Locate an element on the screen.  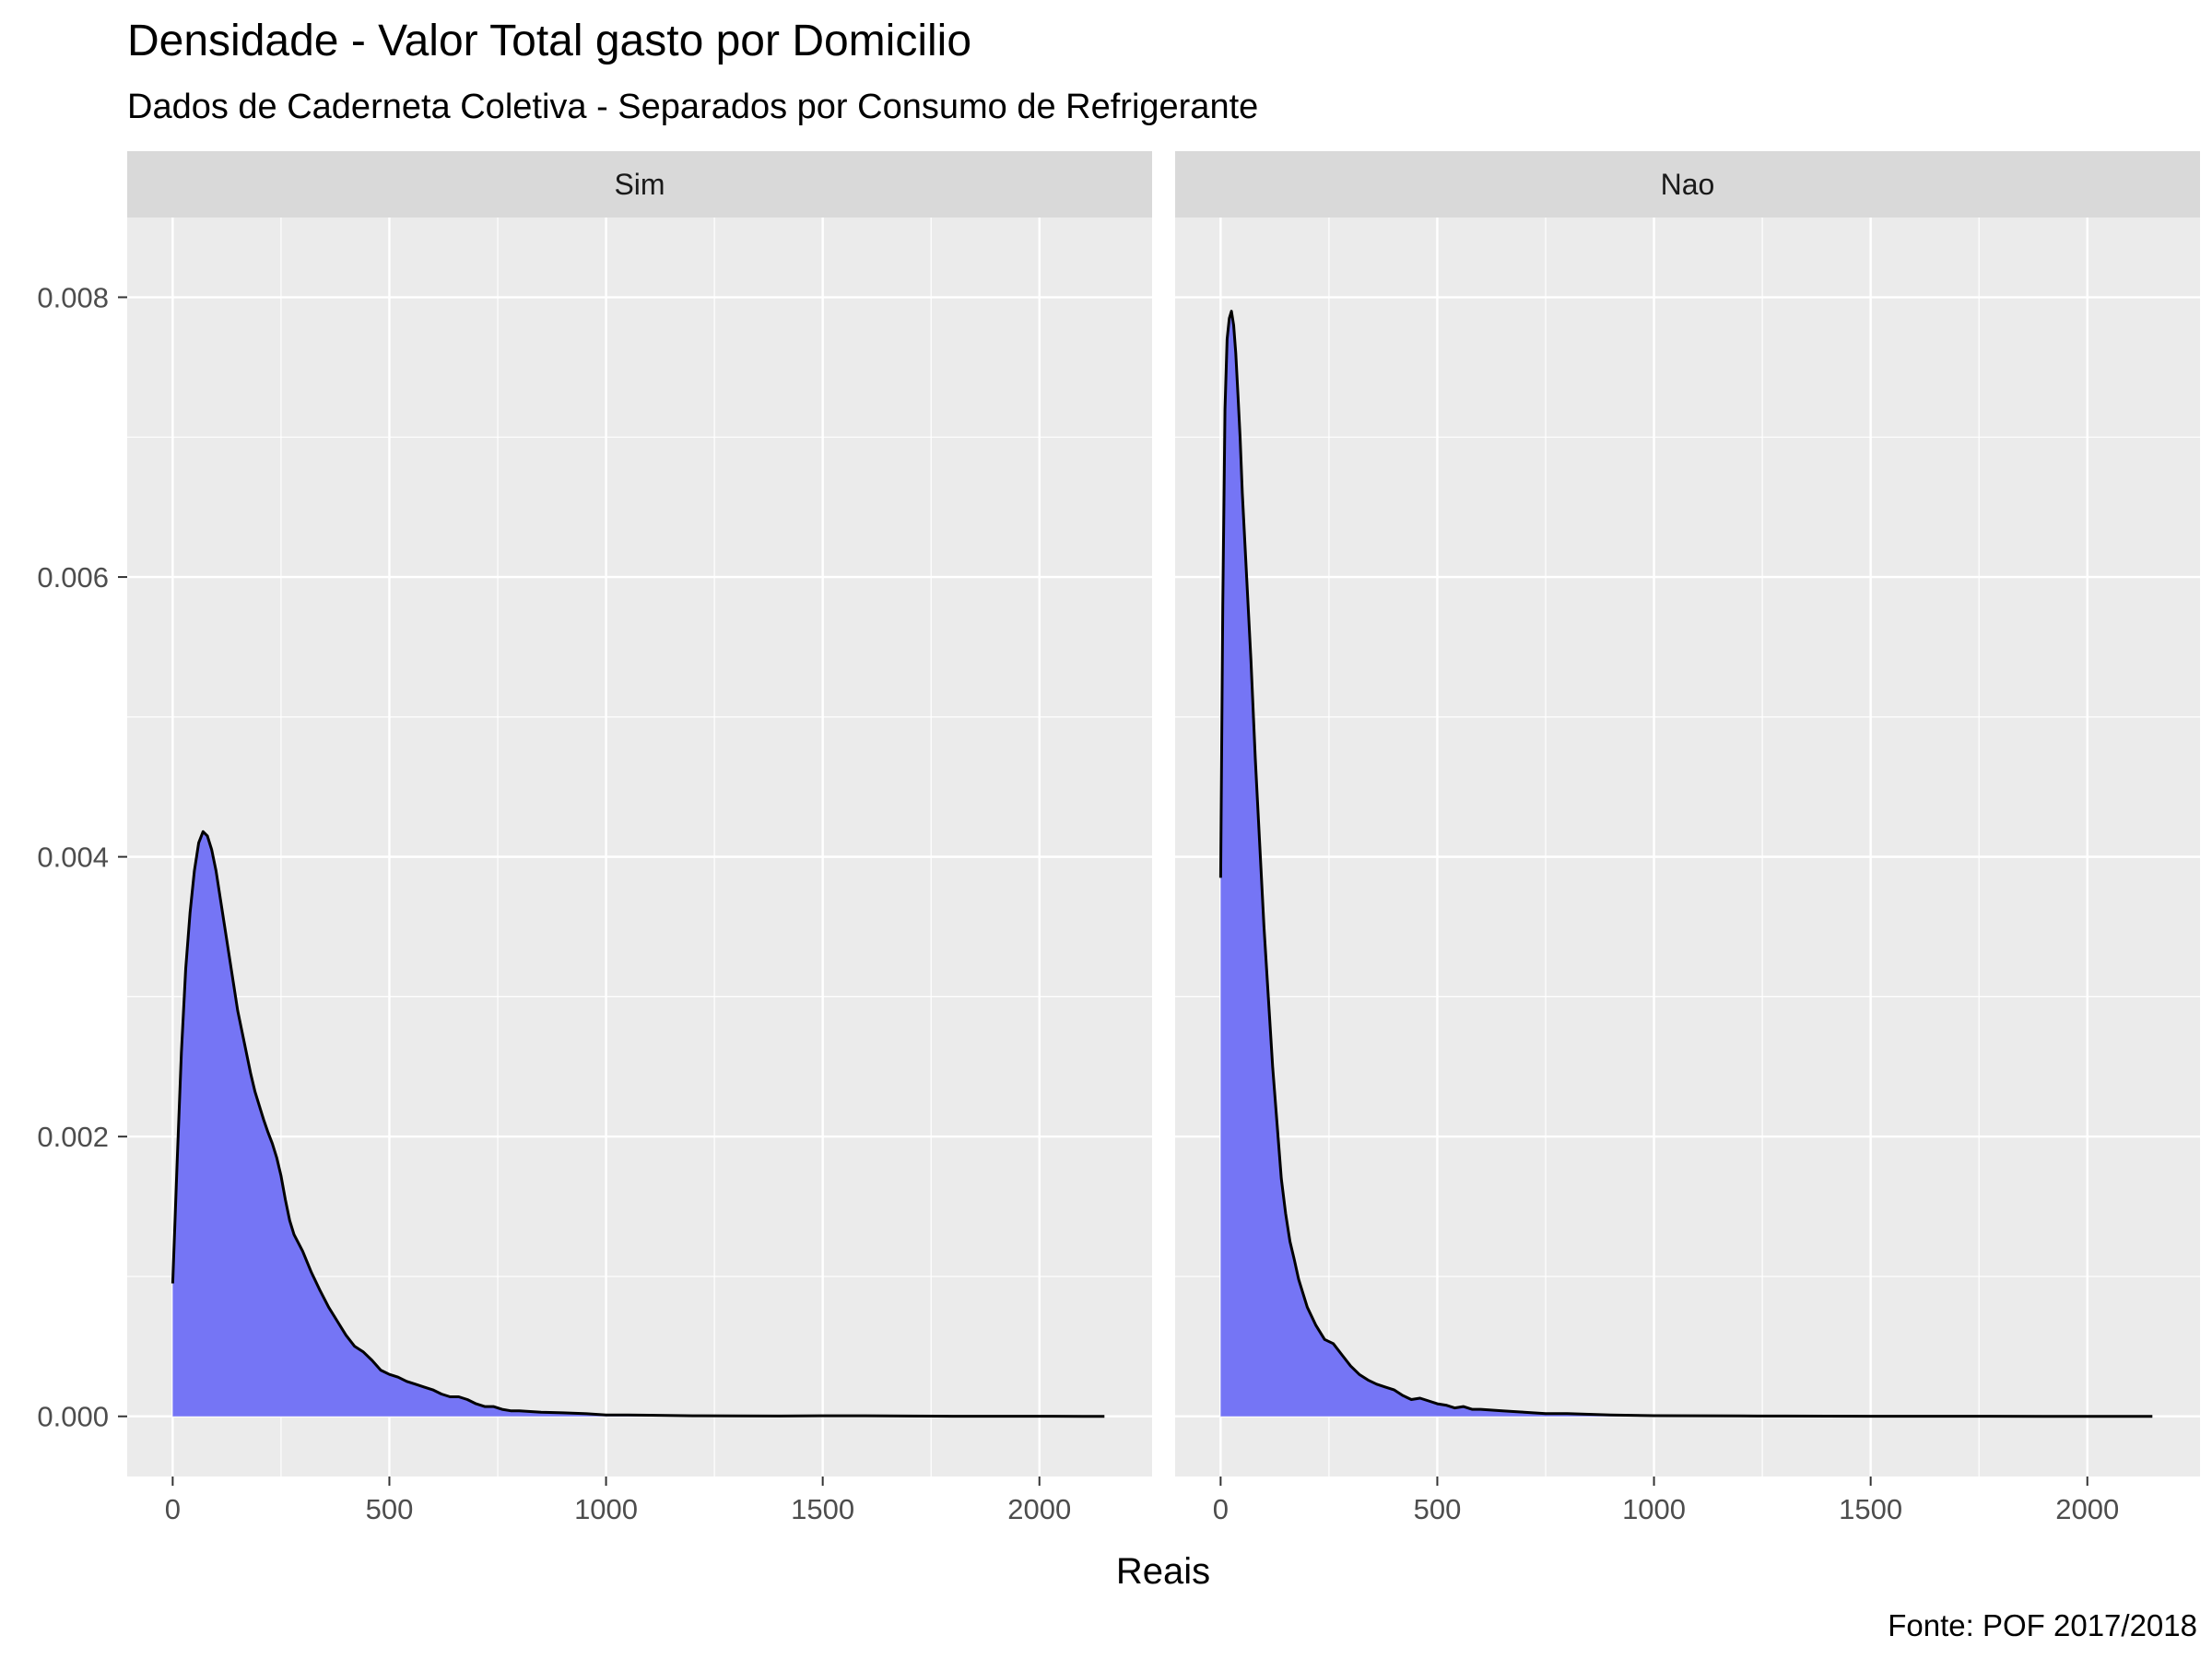
y-tick-label: 0.002 is located at coordinates (73, 1137).